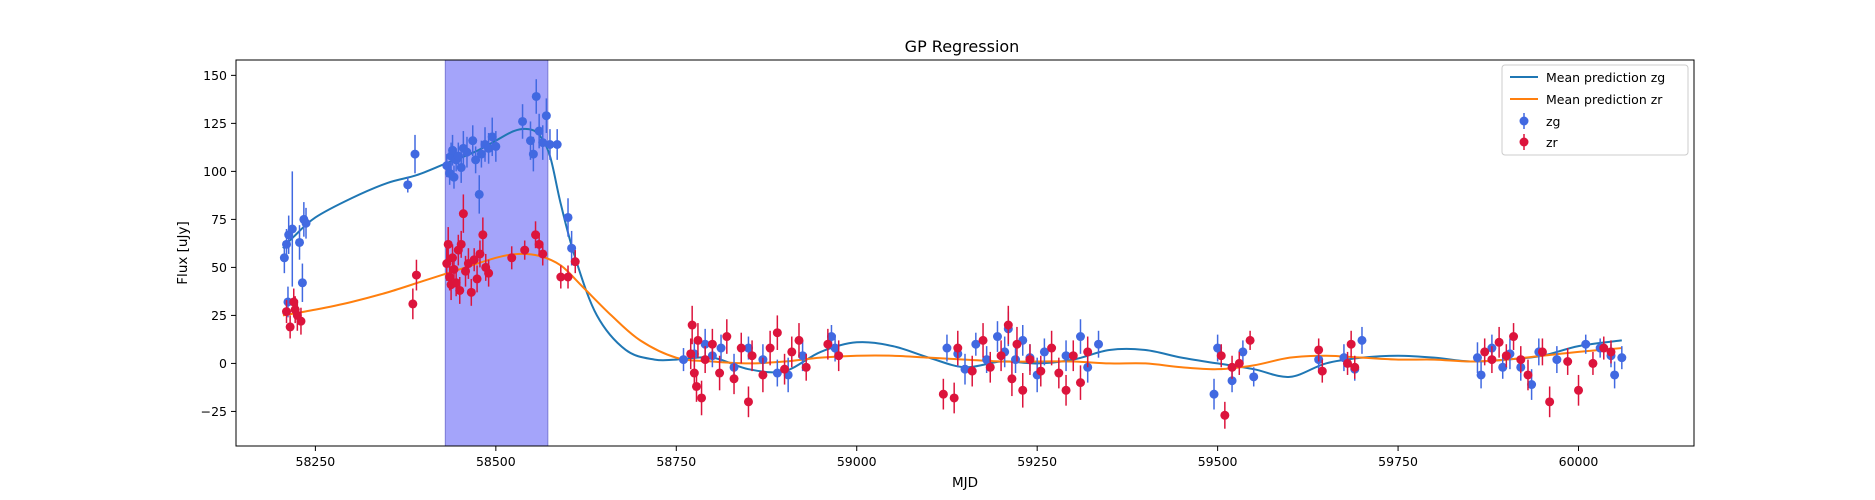 The image size is (1875, 500). What do you see at coordinates (1553, 121) in the screenshot?
I see `legend-zg-label: zg` at bounding box center [1553, 121].